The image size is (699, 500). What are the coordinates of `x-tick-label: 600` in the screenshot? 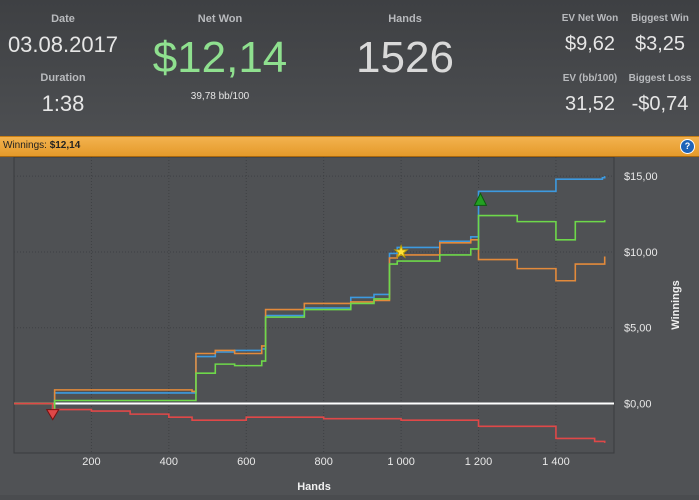 It's located at (246, 462).